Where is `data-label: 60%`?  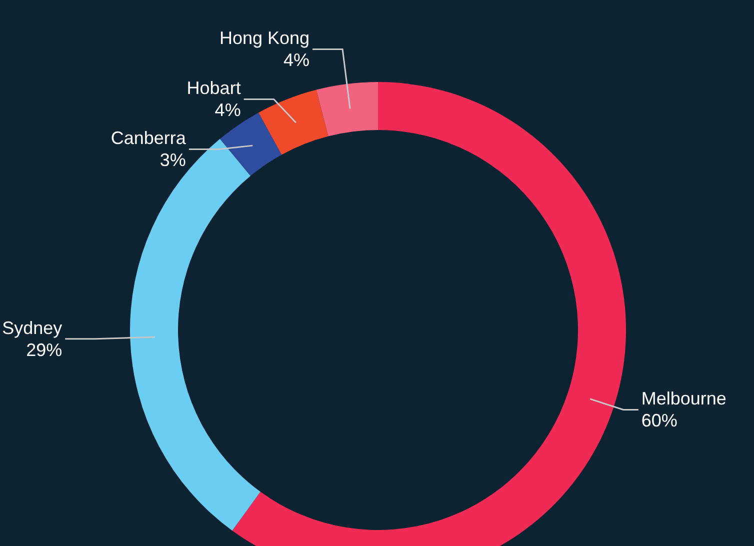
data-label: 60% is located at coordinates (659, 420).